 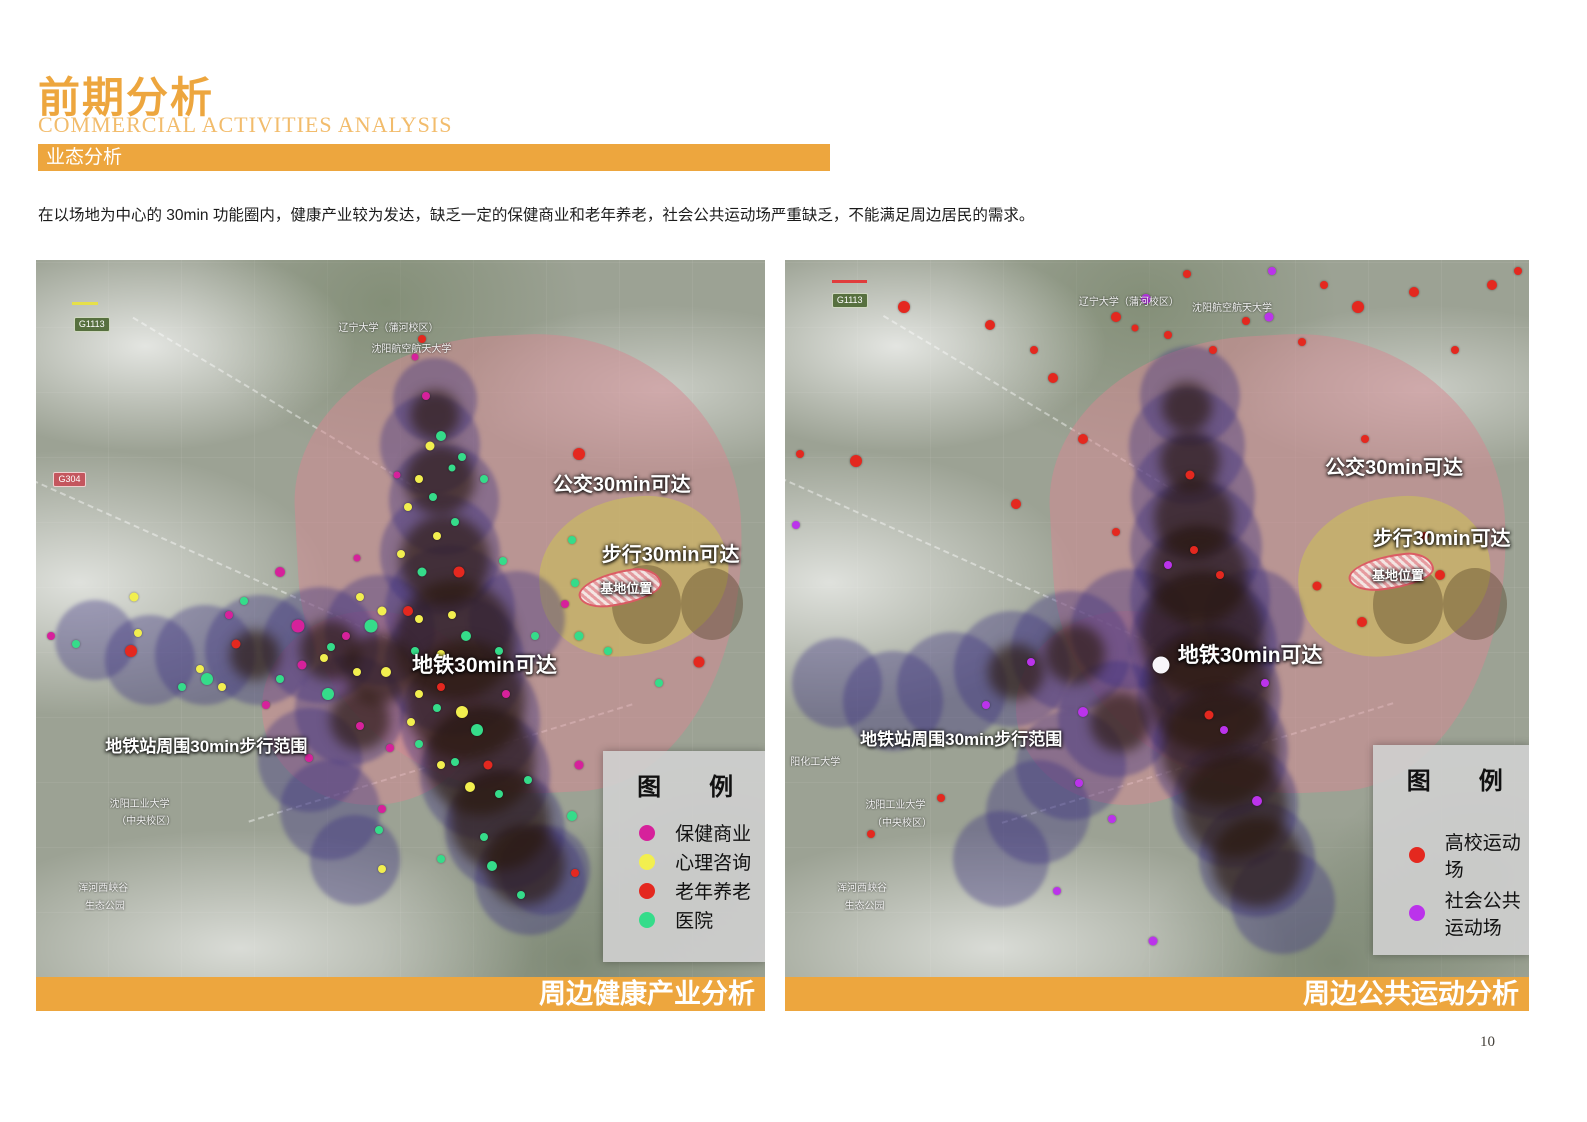 What do you see at coordinates (1231, 308) in the screenshot?
I see `map-place-label: 沈阳航空航天大学` at bounding box center [1231, 308].